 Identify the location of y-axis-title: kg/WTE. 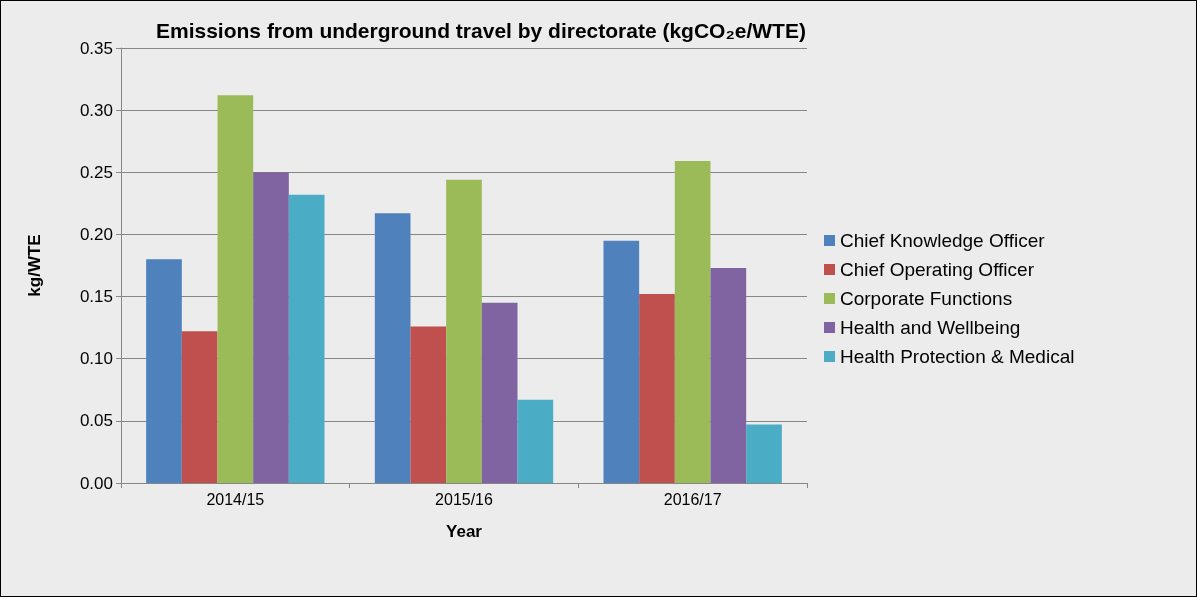
(34, 265).